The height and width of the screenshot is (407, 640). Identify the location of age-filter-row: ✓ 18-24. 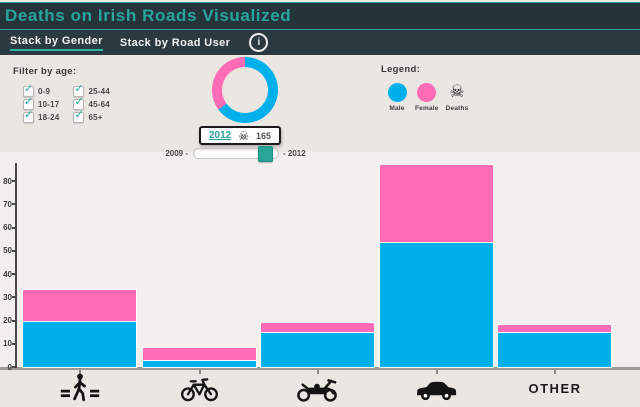
(41, 115).